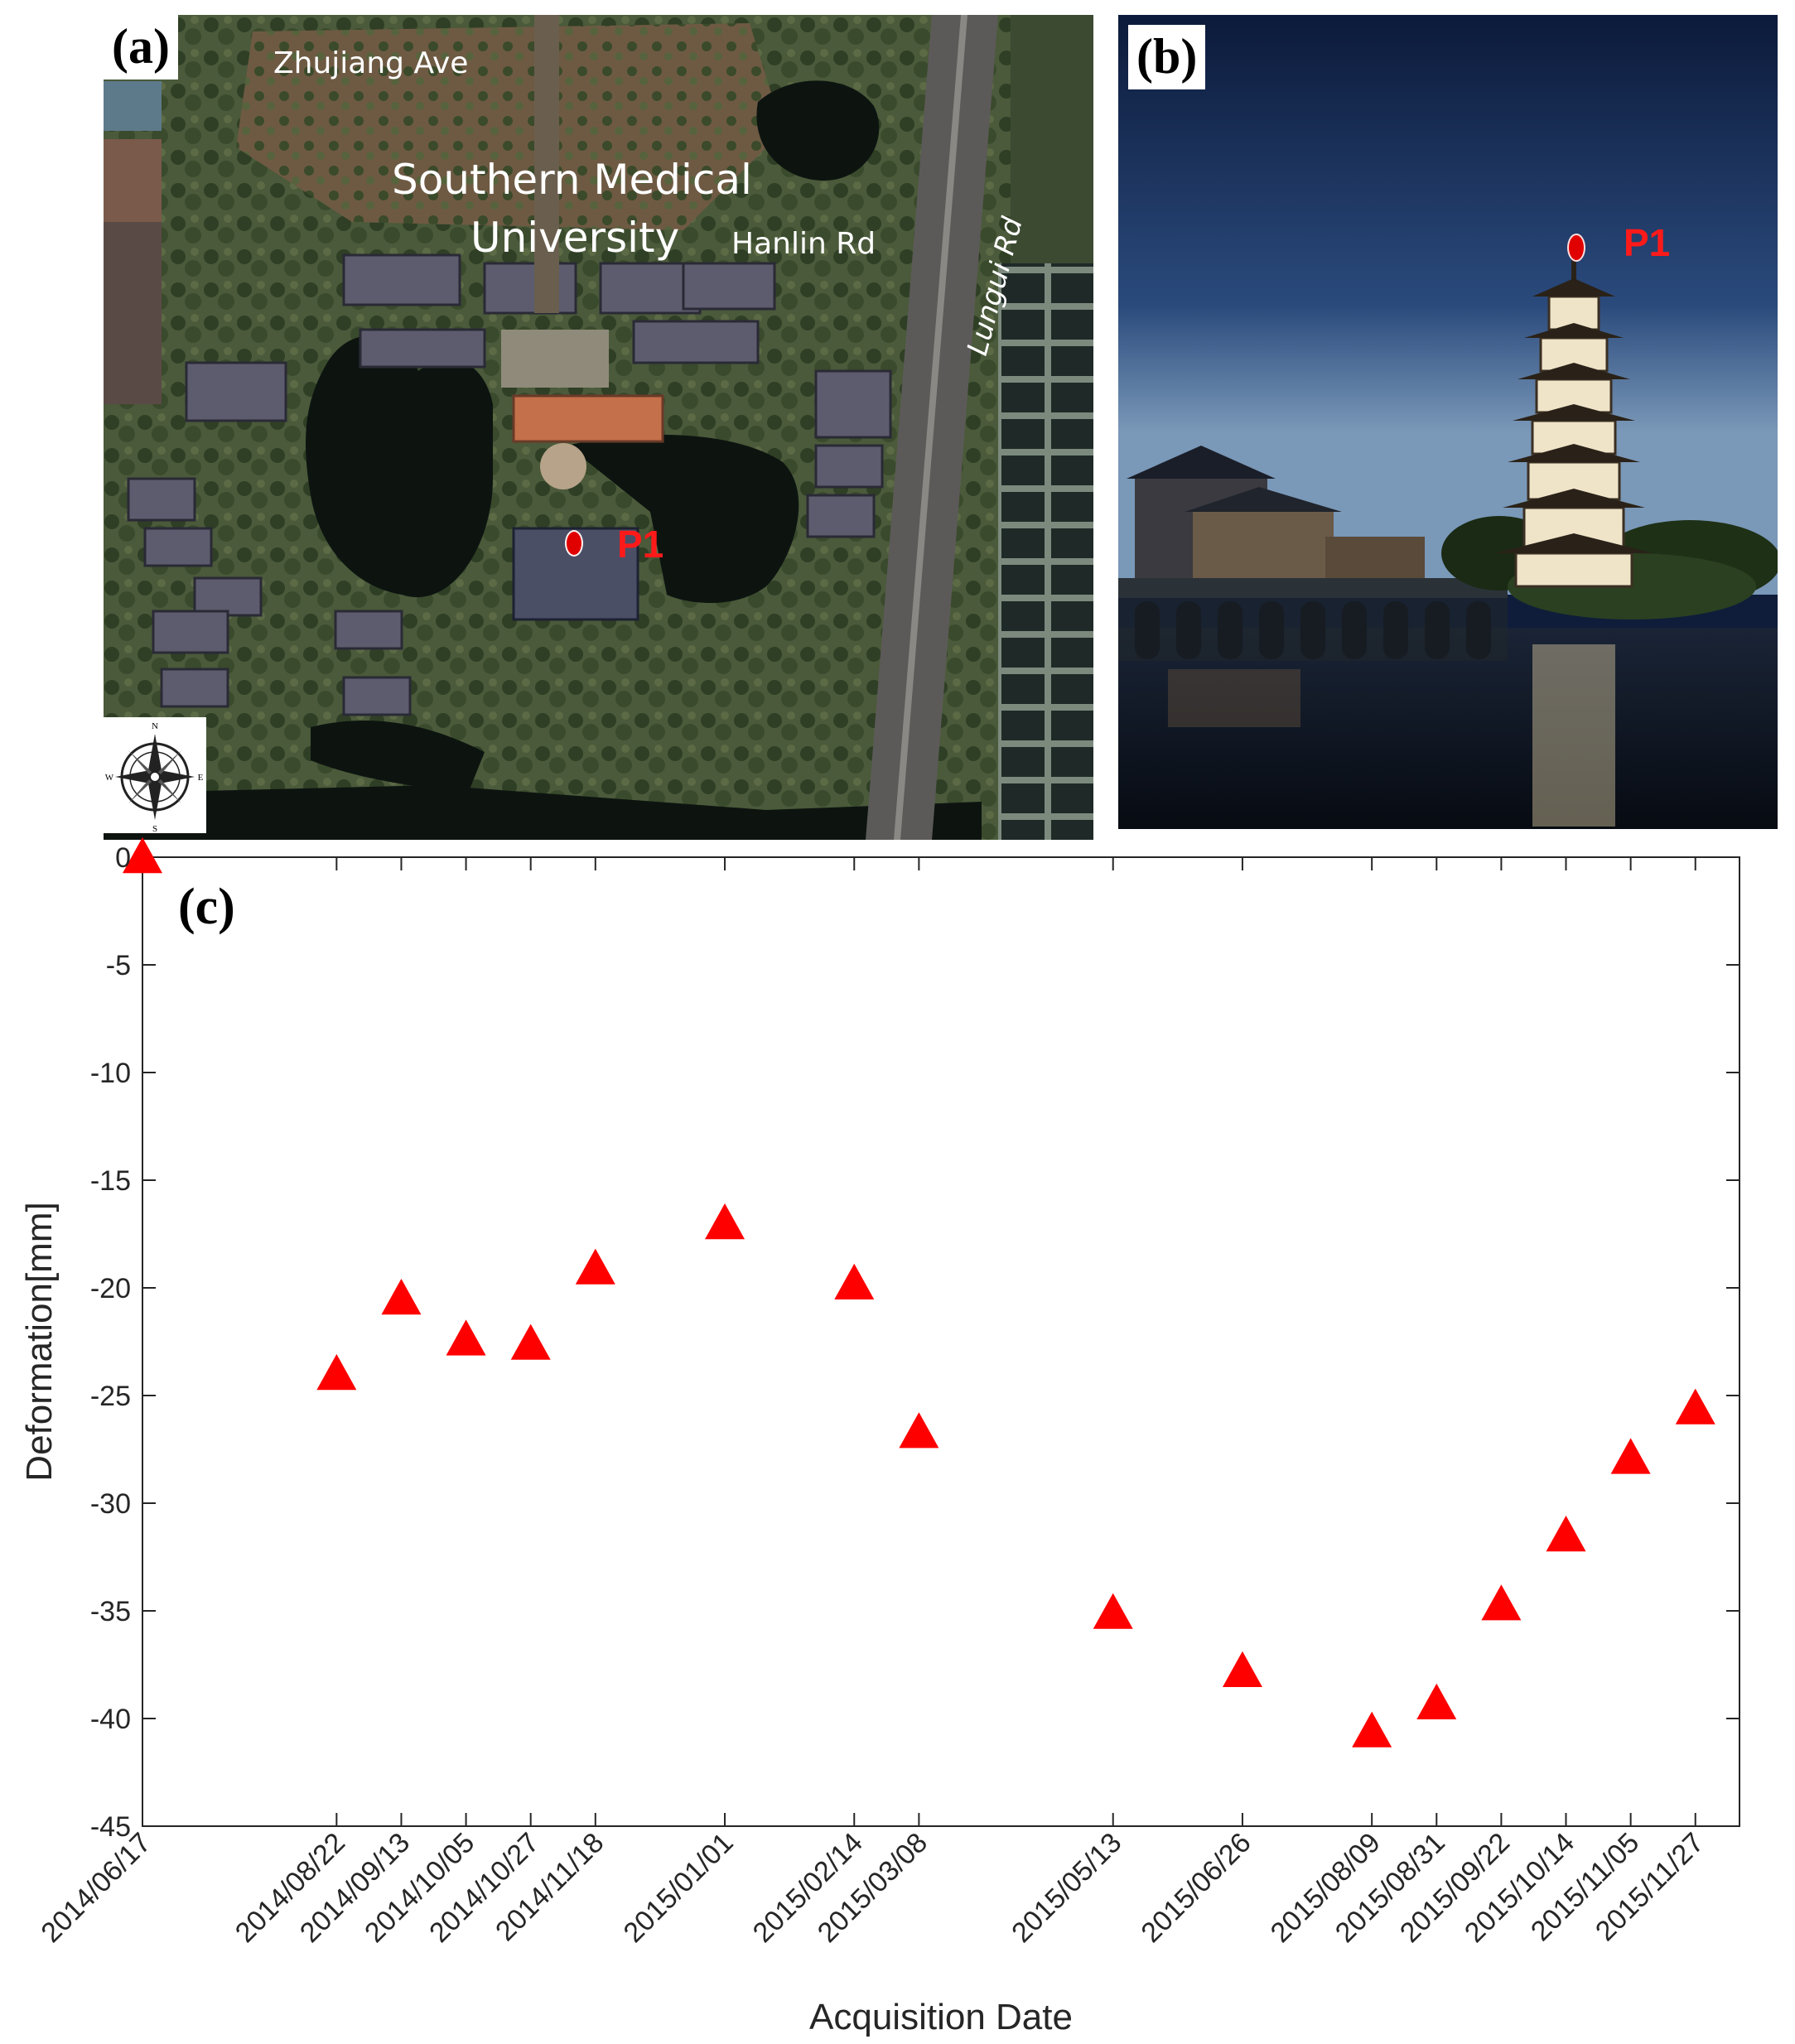  Describe the element at coordinates (110, 1612) in the screenshot. I see `y-tick-label: -35` at that location.